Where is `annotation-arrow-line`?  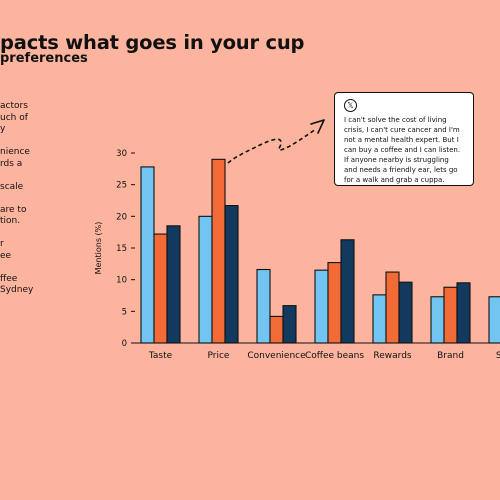 annotation-arrow-line is located at coordinates (272, 146).